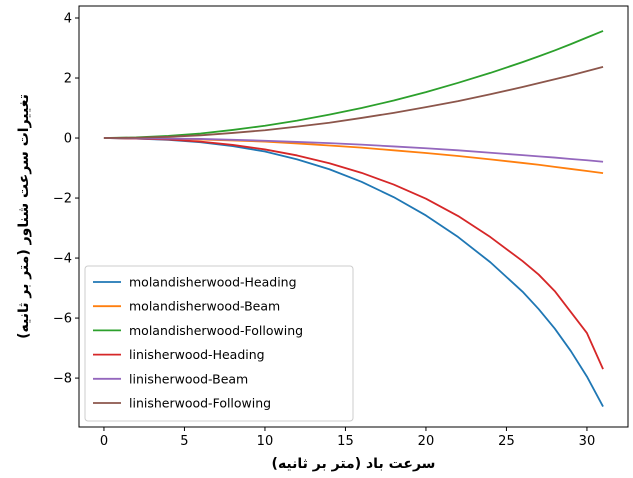 This screenshot has height=478, width=633. Describe the element at coordinates (354, 464) in the screenshot. I see `x-axis-title: سرعت باد (متر بر ثانیه)` at that location.